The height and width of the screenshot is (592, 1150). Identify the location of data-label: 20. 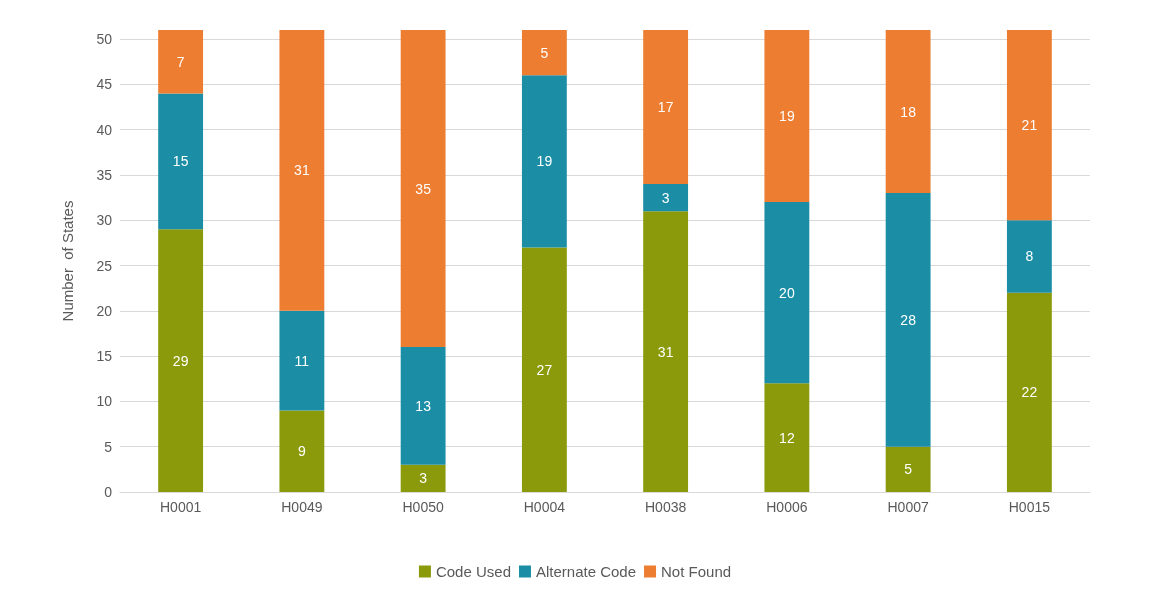
(787, 292).